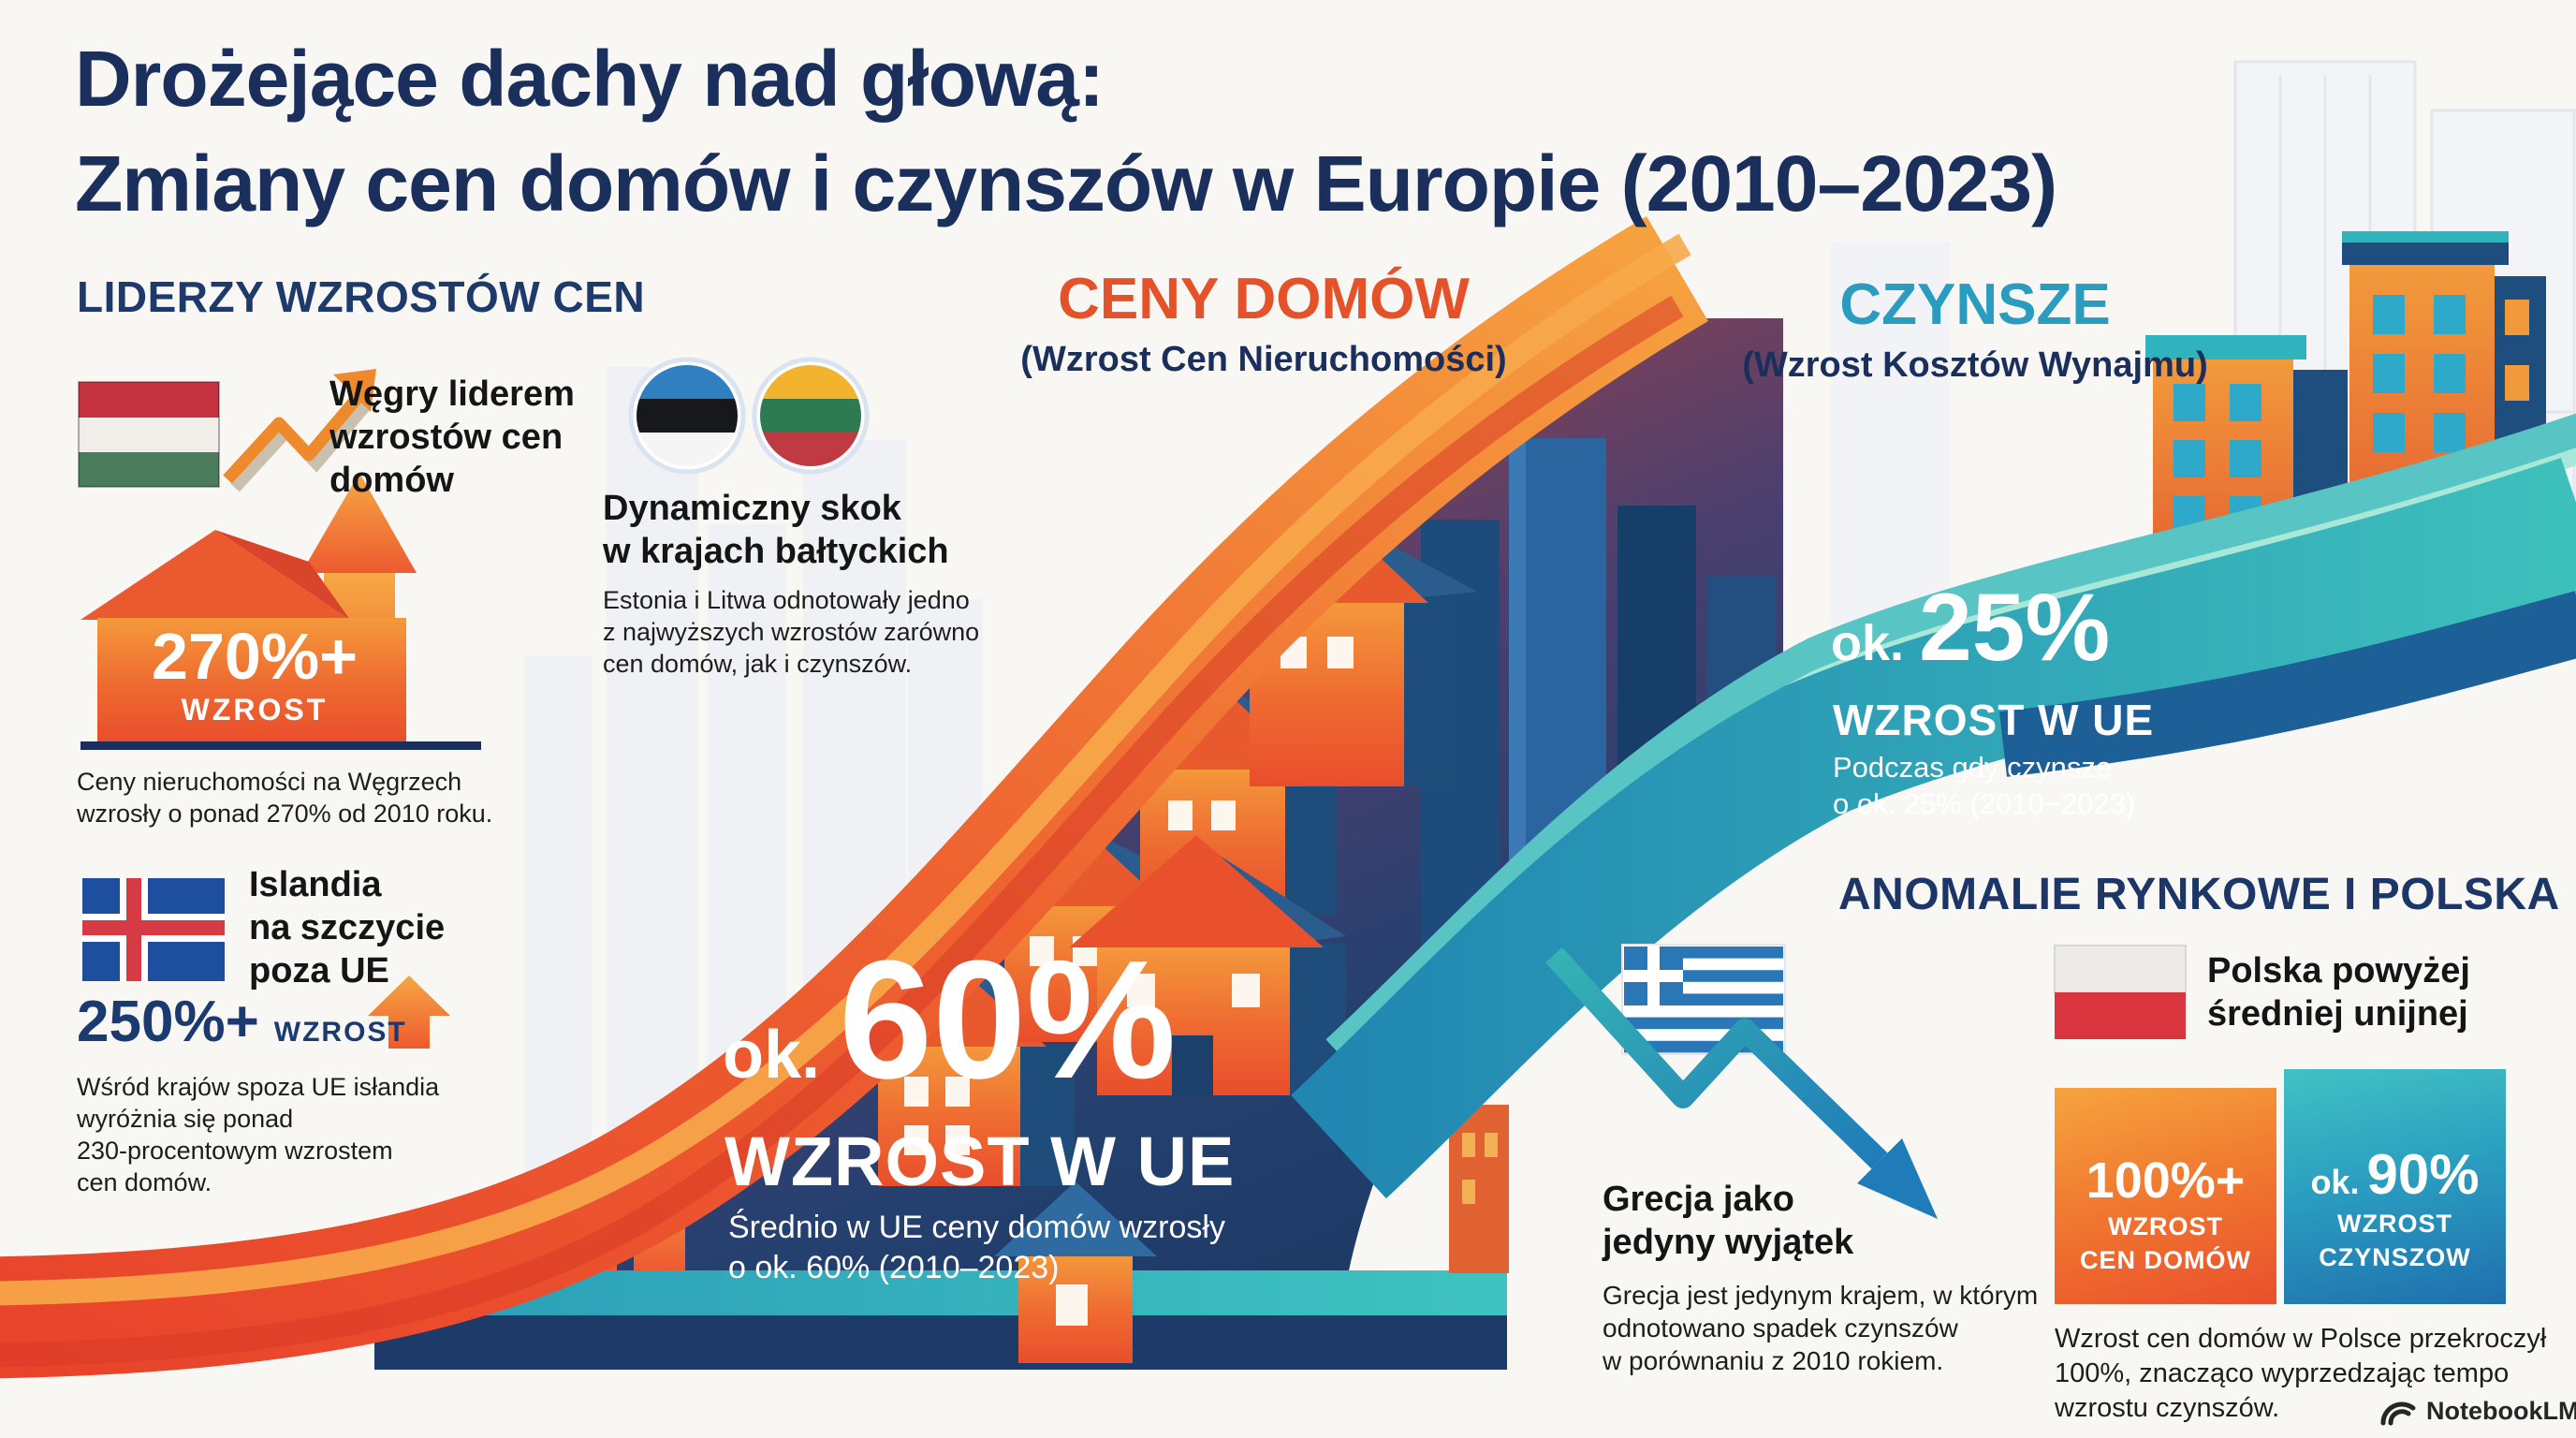 Image resolution: width=2576 pixels, height=1438 pixels. I want to click on poland-rent-label-line: CZYNSZOW, so click(2395, 1257).